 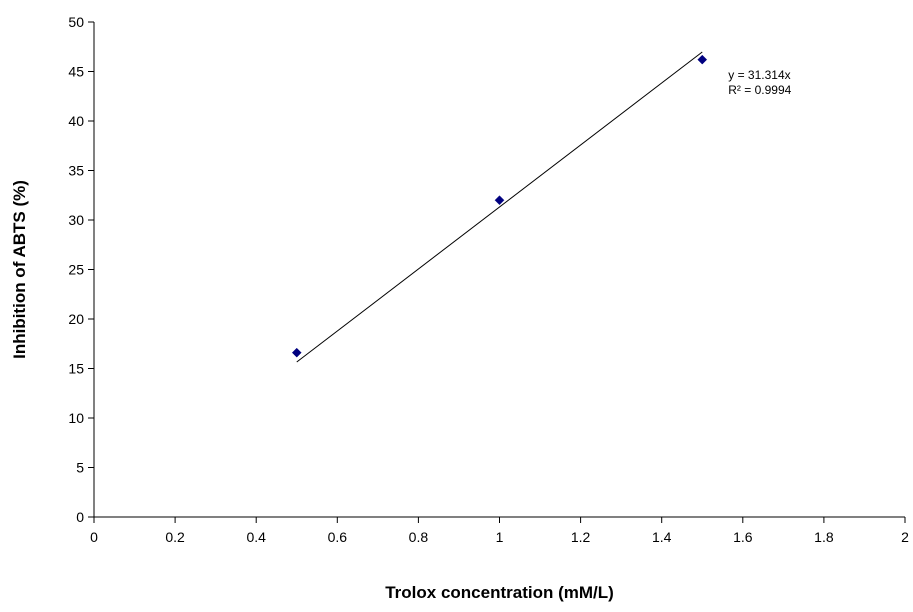 I want to click on x-tick-label: 0, so click(x=94, y=537).